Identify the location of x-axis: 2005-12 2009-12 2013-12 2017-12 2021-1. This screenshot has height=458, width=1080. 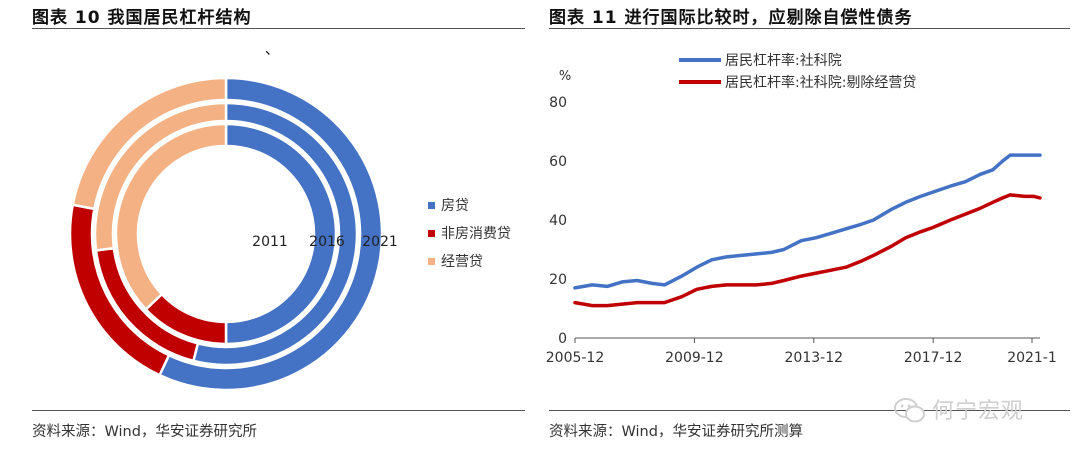
(801, 351).